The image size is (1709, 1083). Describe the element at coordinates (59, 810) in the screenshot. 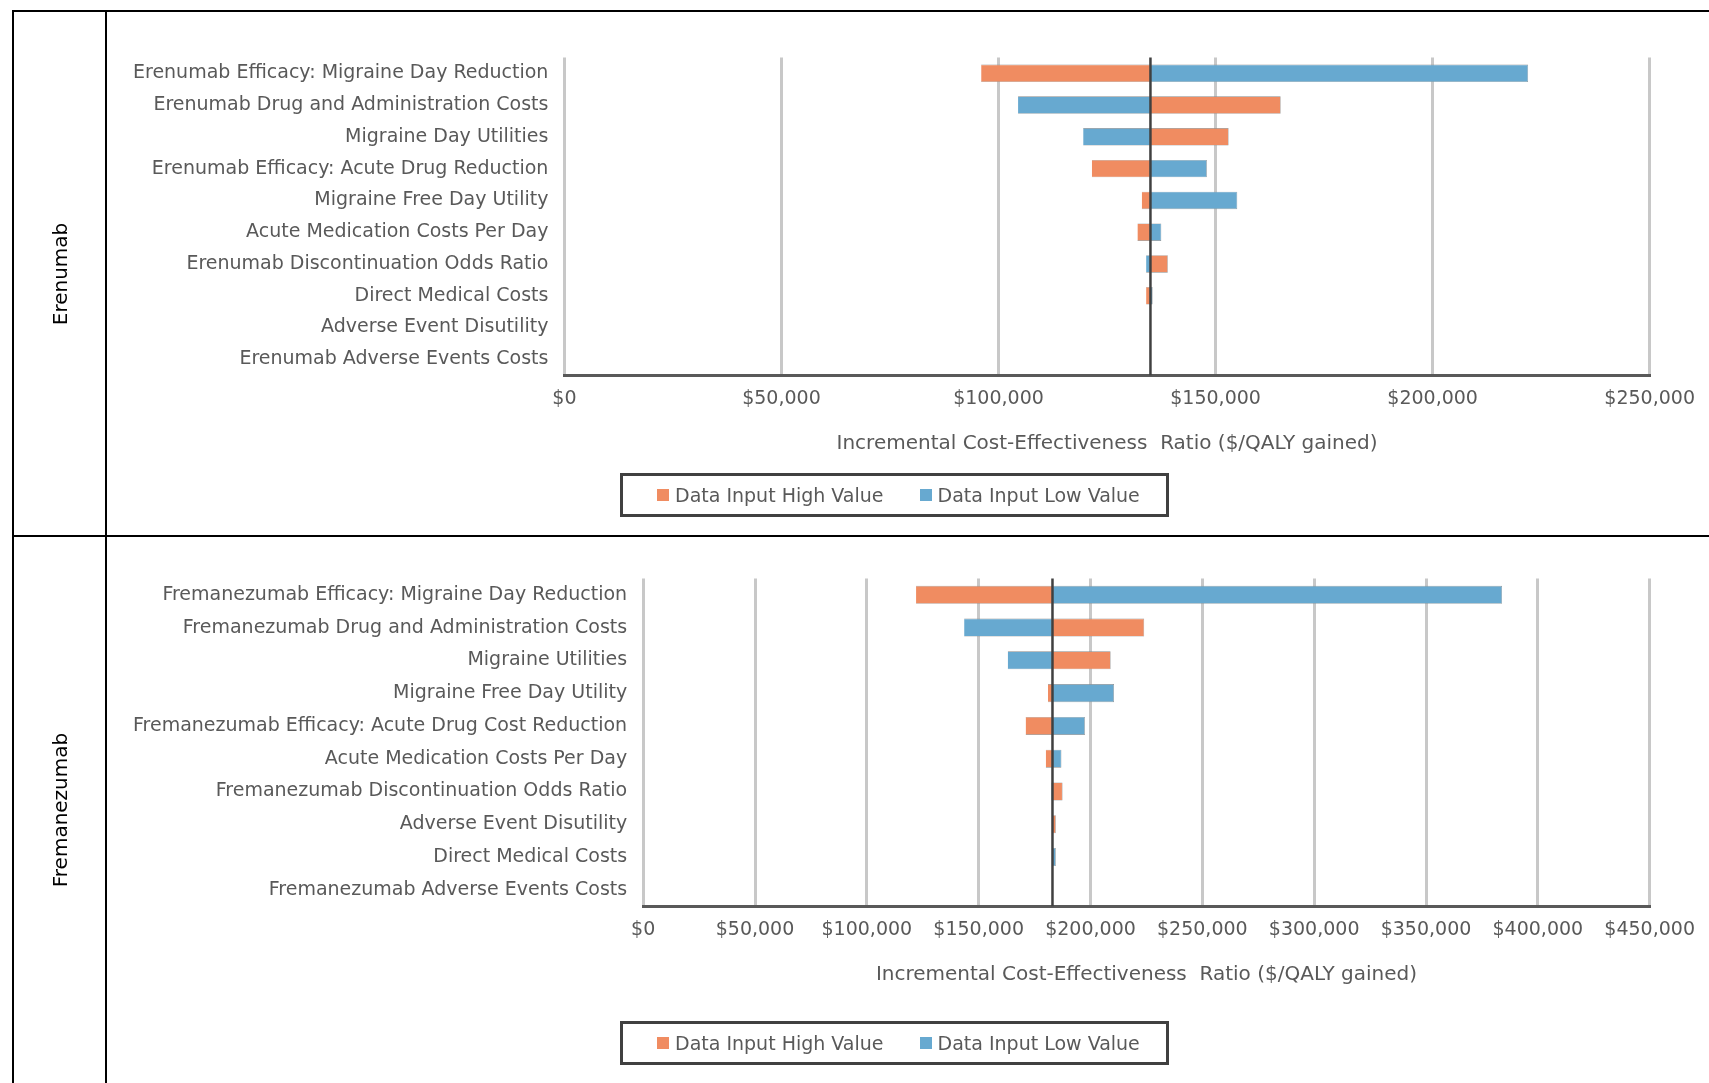

I see `text: Fremanezumab` at that location.